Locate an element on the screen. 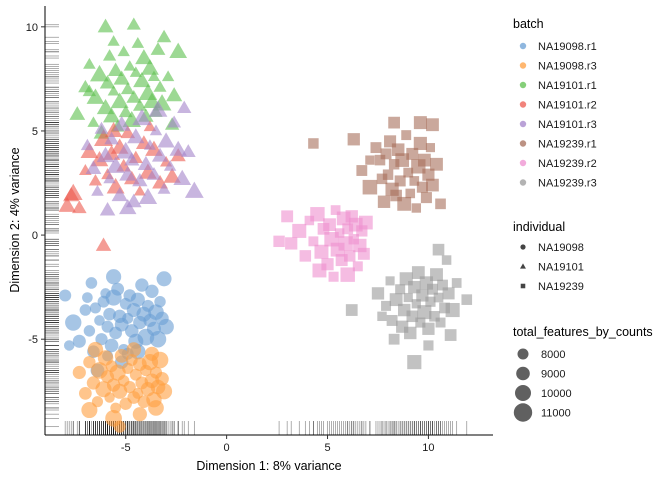  legend-label-individual: NA19239 is located at coordinates (561, 287).